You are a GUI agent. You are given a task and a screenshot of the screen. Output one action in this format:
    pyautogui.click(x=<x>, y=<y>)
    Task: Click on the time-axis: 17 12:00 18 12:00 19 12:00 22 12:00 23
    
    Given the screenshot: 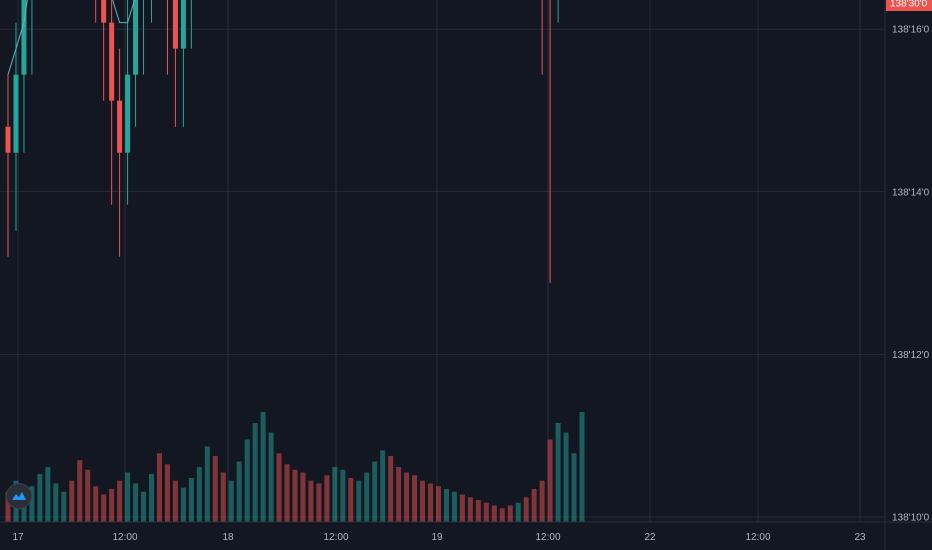 What is the action you would take?
    pyautogui.click(x=466, y=532)
    